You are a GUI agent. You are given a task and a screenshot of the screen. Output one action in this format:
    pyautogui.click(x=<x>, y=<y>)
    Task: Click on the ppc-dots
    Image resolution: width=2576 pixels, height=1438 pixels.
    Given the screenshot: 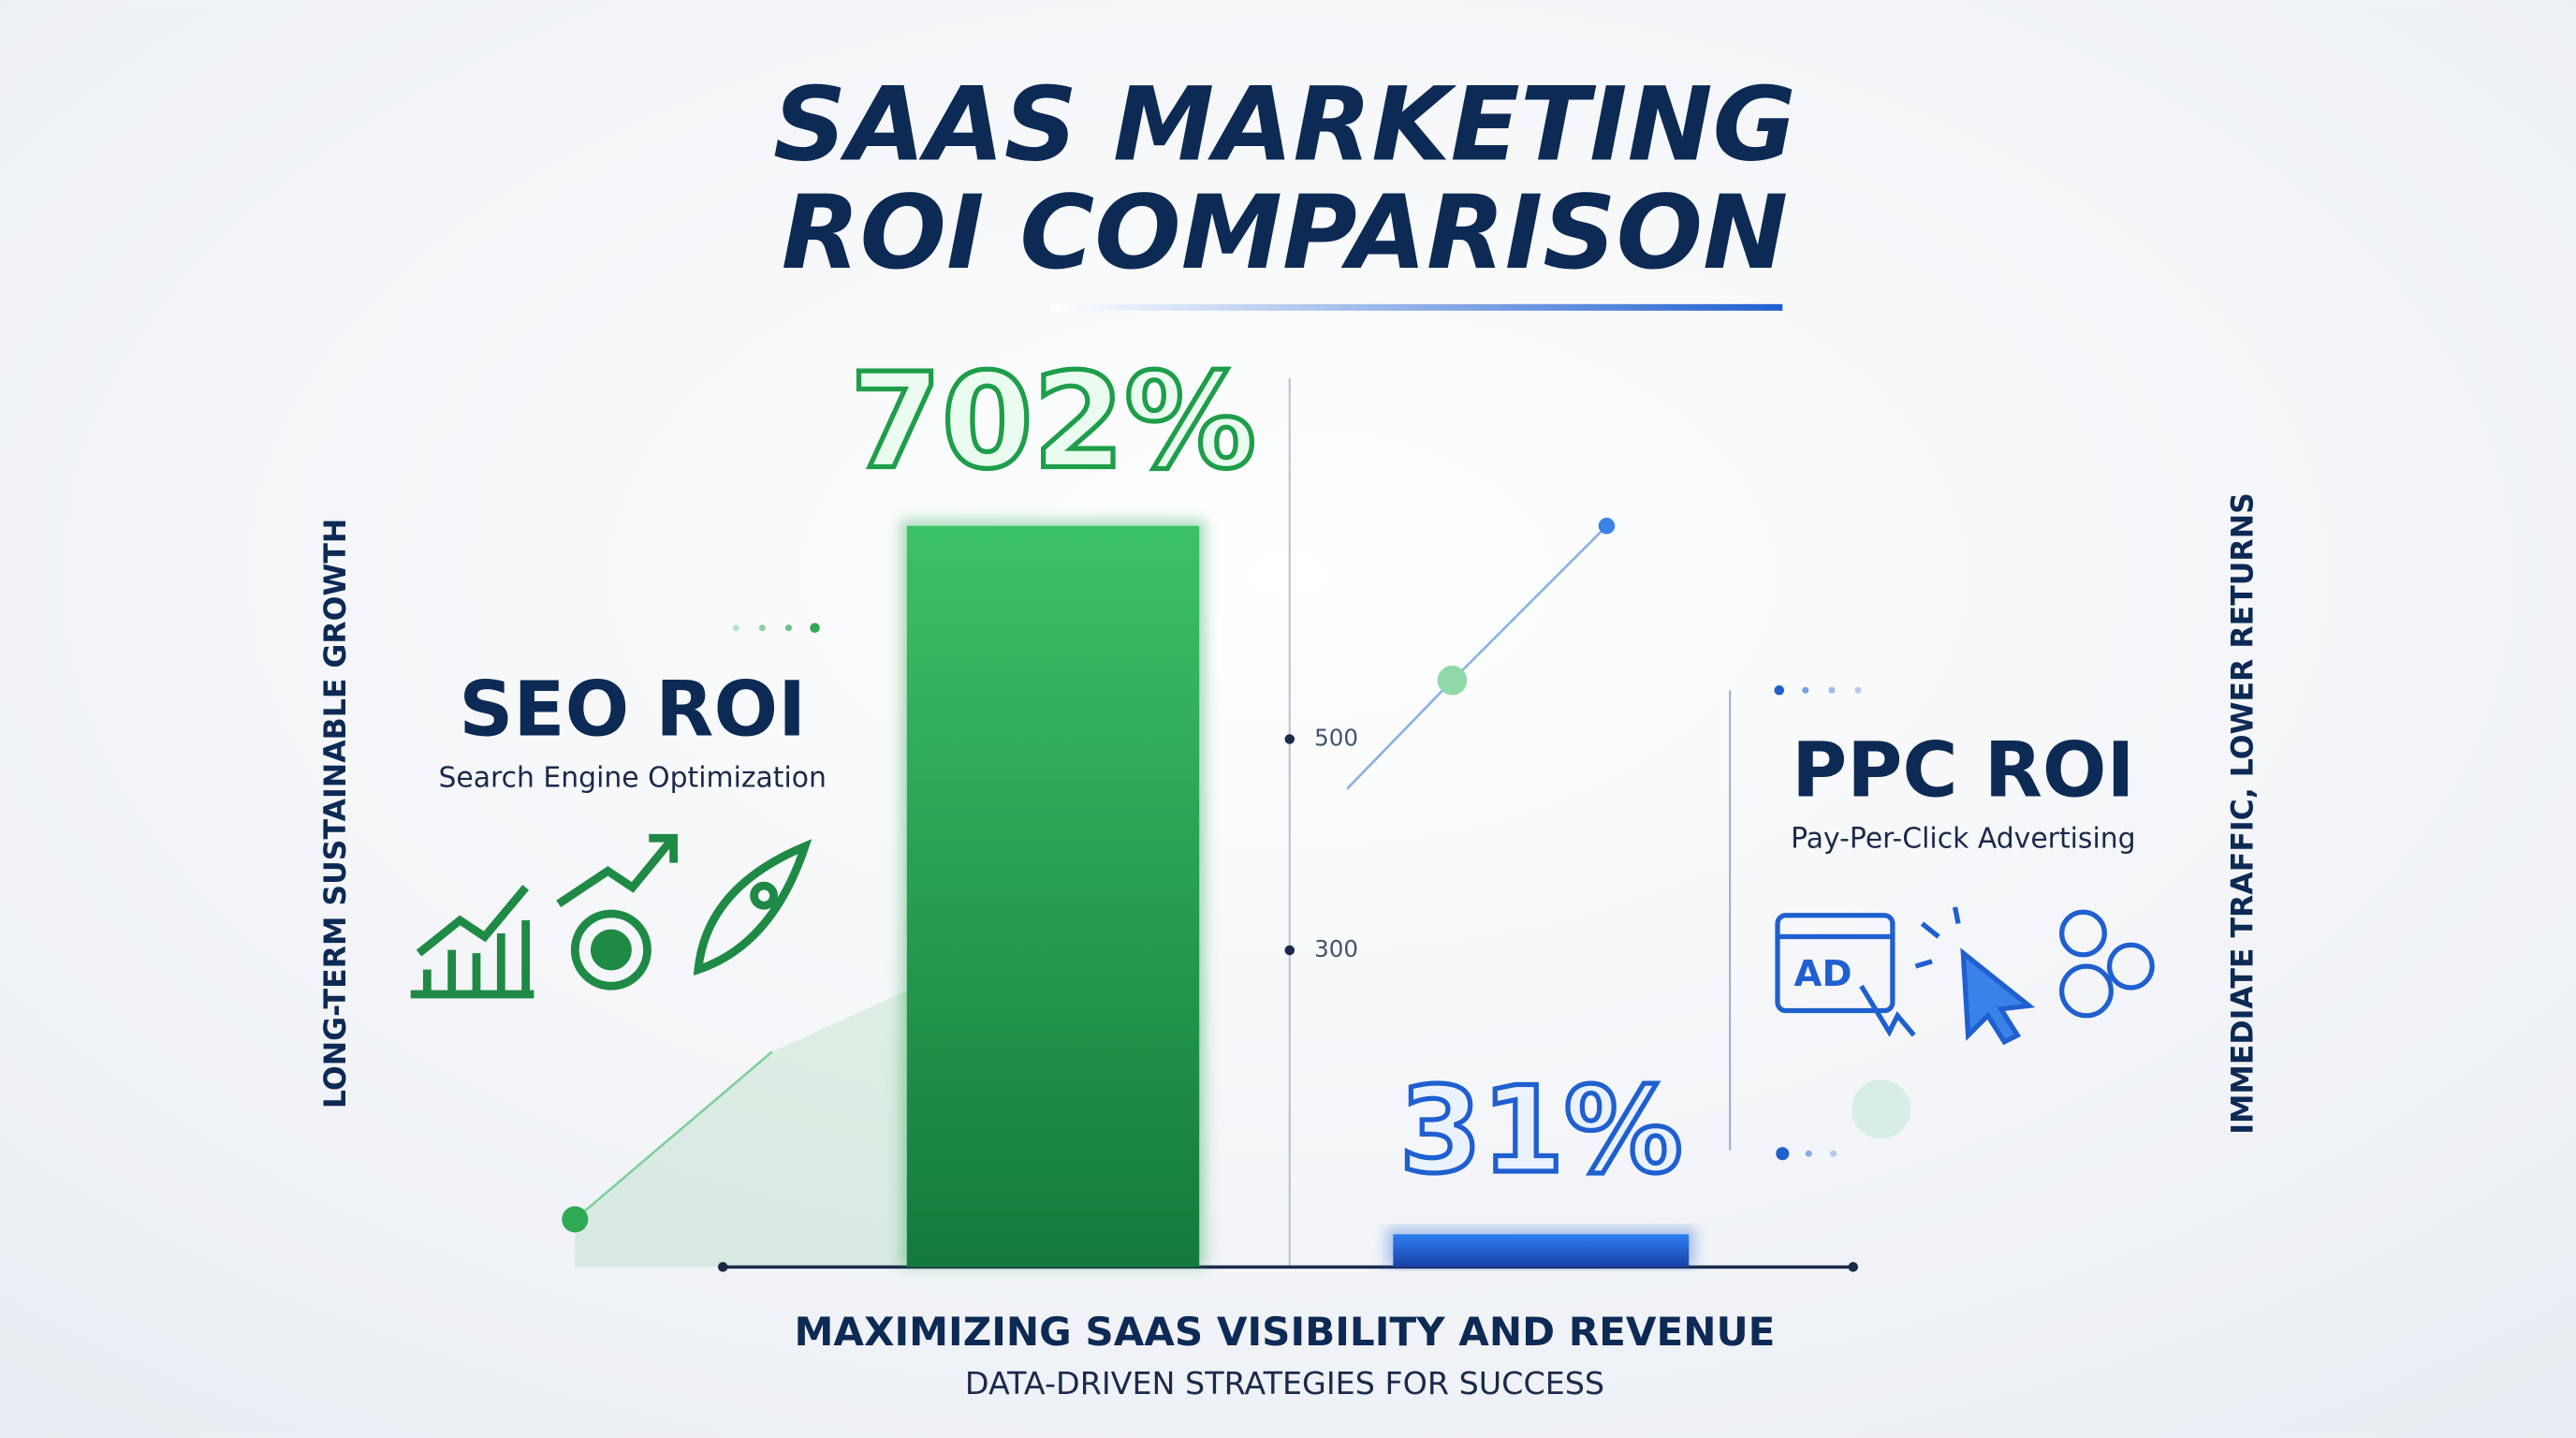 What is the action you would take?
    pyautogui.click(x=1818, y=923)
    